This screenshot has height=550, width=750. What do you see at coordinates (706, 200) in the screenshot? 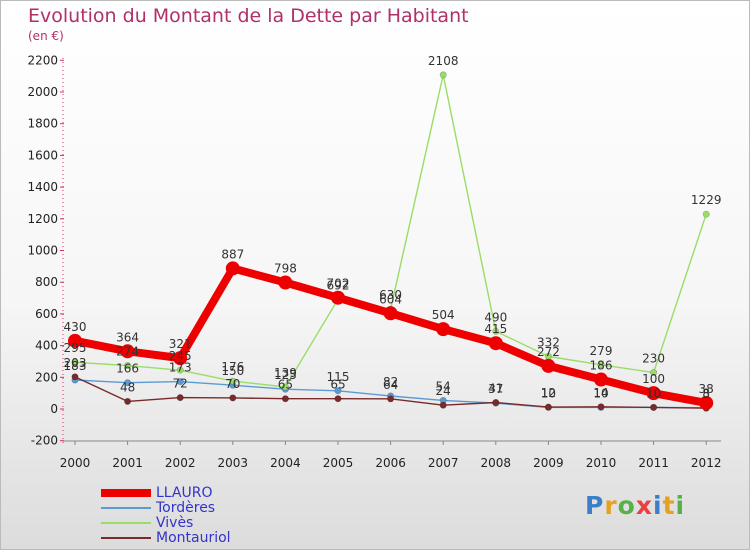
I see `data-label: 1229` at bounding box center [706, 200].